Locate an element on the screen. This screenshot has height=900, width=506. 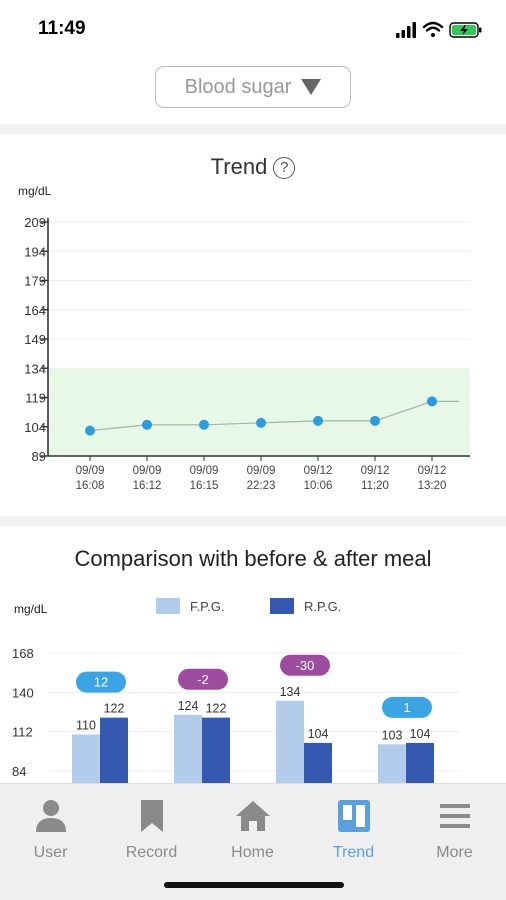
tab-record-label: Record is located at coordinates (151, 852).